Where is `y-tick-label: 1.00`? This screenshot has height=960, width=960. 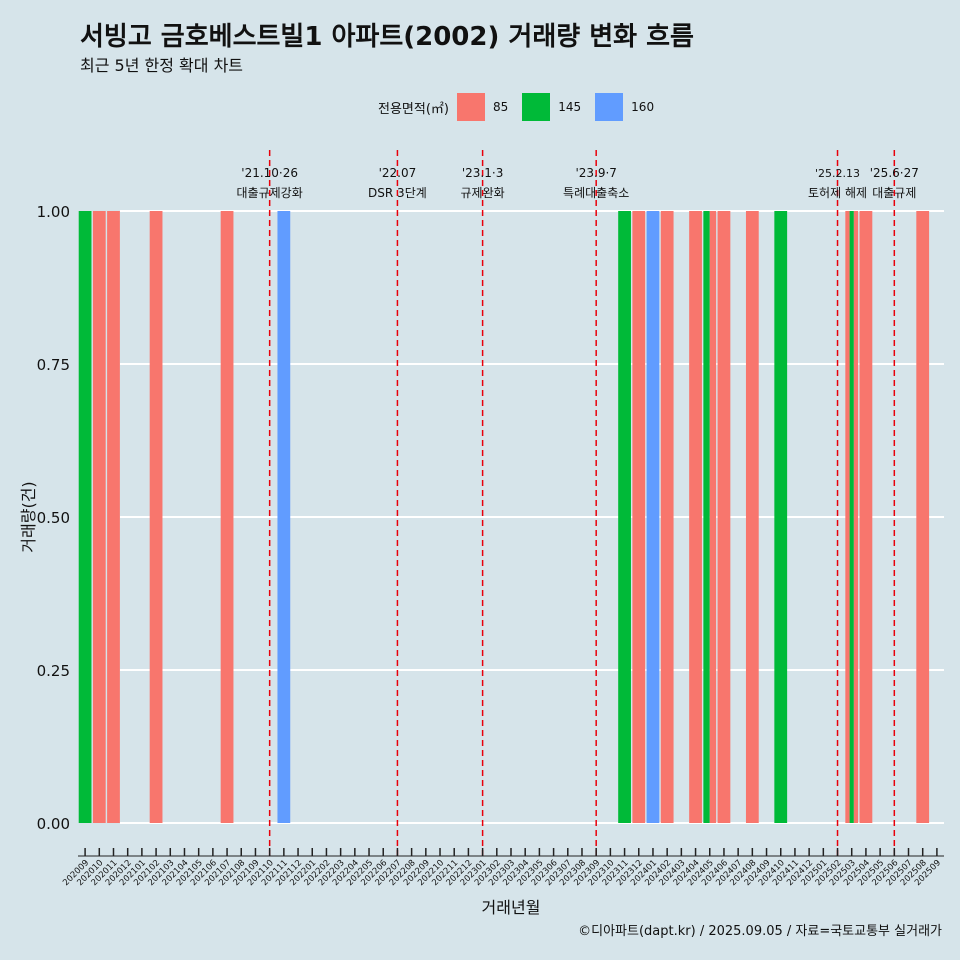 y-tick-label: 1.00 is located at coordinates (53, 212).